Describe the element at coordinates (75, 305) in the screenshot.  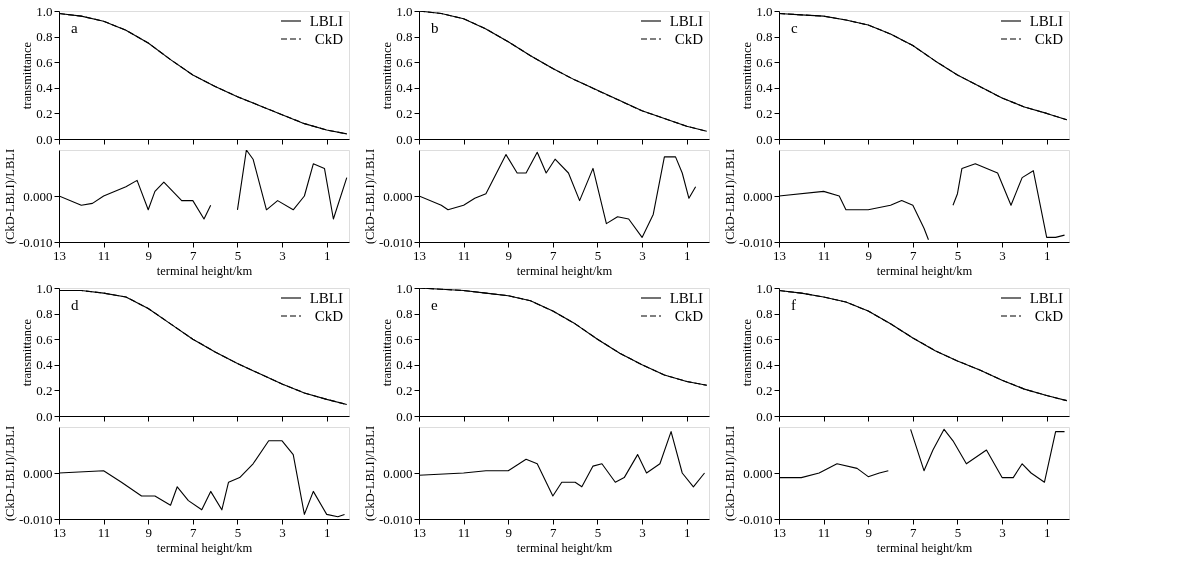
I see `annotation: d` at that location.